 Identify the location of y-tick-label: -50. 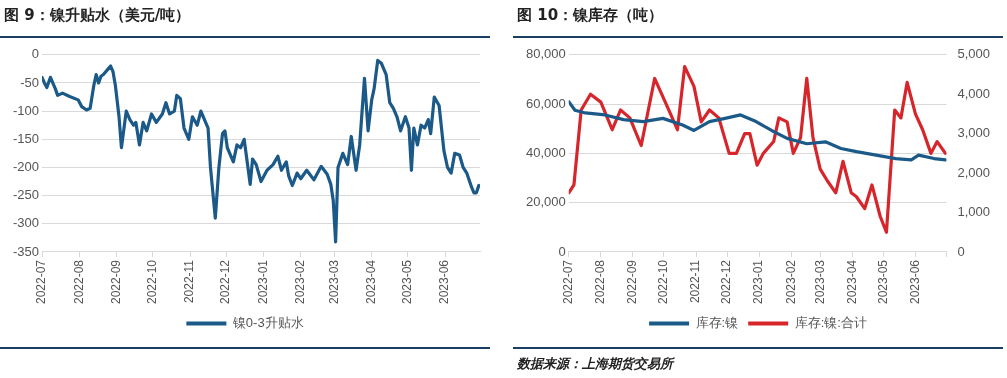
(30, 82).